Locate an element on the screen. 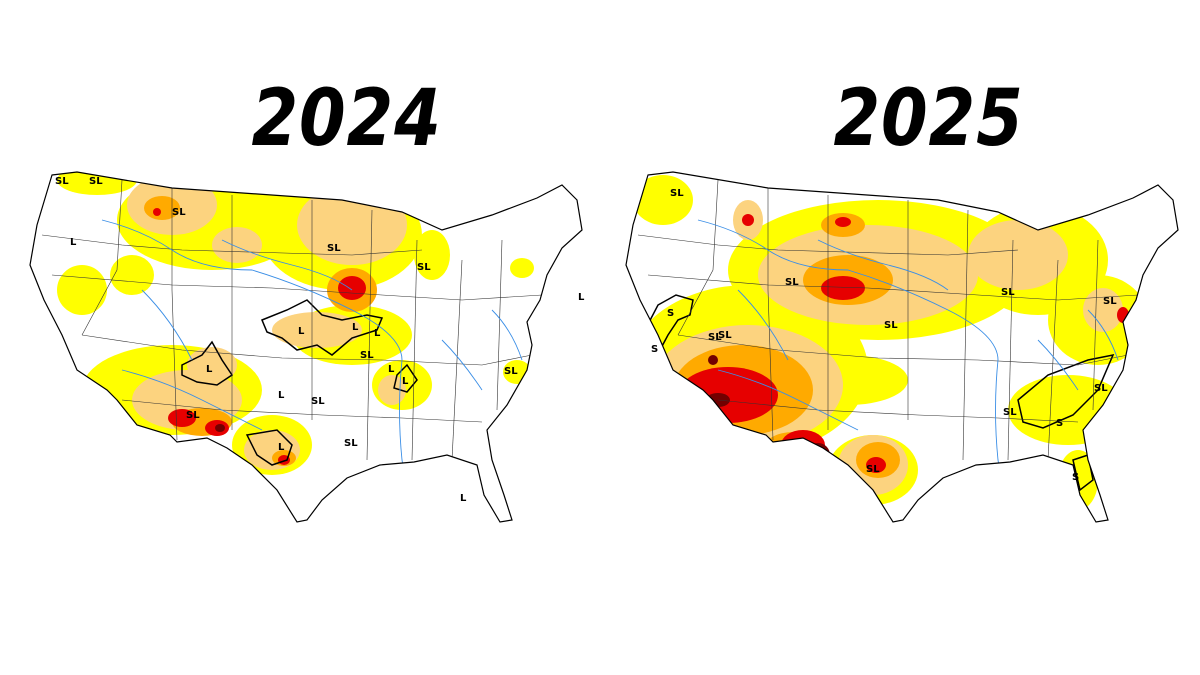 The height and width of the screenshot is (675, 1200). drought-d4-areas is located at coordinates (220, 428).